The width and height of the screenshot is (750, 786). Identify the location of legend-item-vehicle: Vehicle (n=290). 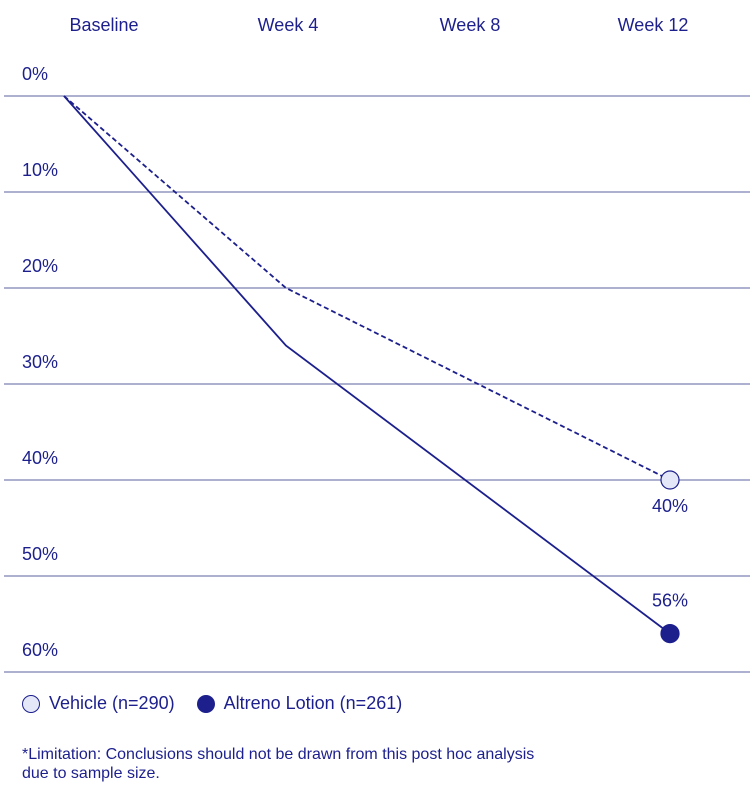
(98, 703).